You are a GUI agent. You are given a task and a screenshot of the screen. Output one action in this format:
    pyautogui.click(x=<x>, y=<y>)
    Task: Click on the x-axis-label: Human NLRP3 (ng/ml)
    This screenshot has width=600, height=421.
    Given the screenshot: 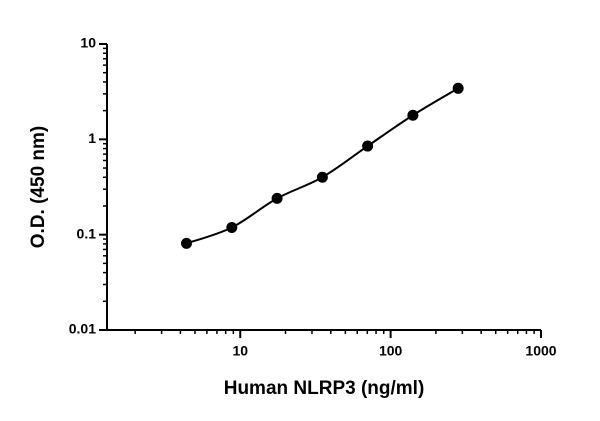 What is the action you would take?
    pyautogui.click(x=324, y=388)
    